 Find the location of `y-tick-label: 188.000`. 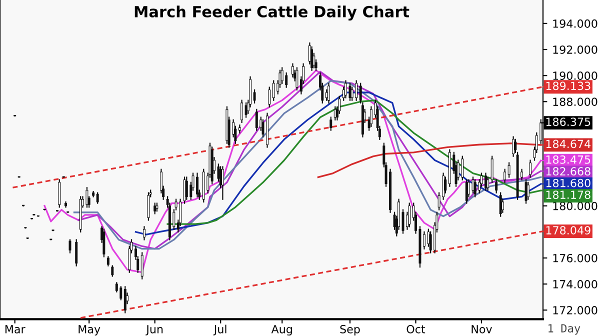

y-tick-label: 188.000 is located at coordinates (575, 102).